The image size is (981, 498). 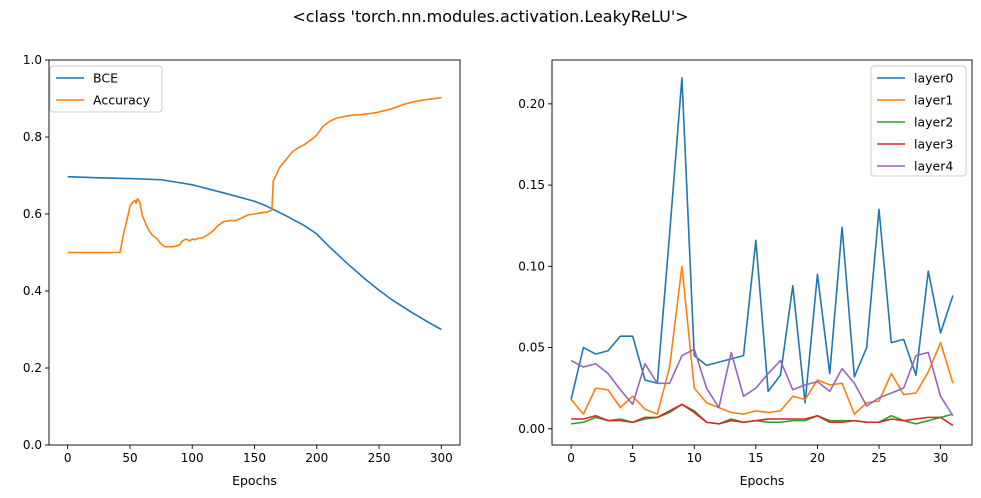 I want to click on legend-label-layer2: layer2, so click(x=933, y=122).